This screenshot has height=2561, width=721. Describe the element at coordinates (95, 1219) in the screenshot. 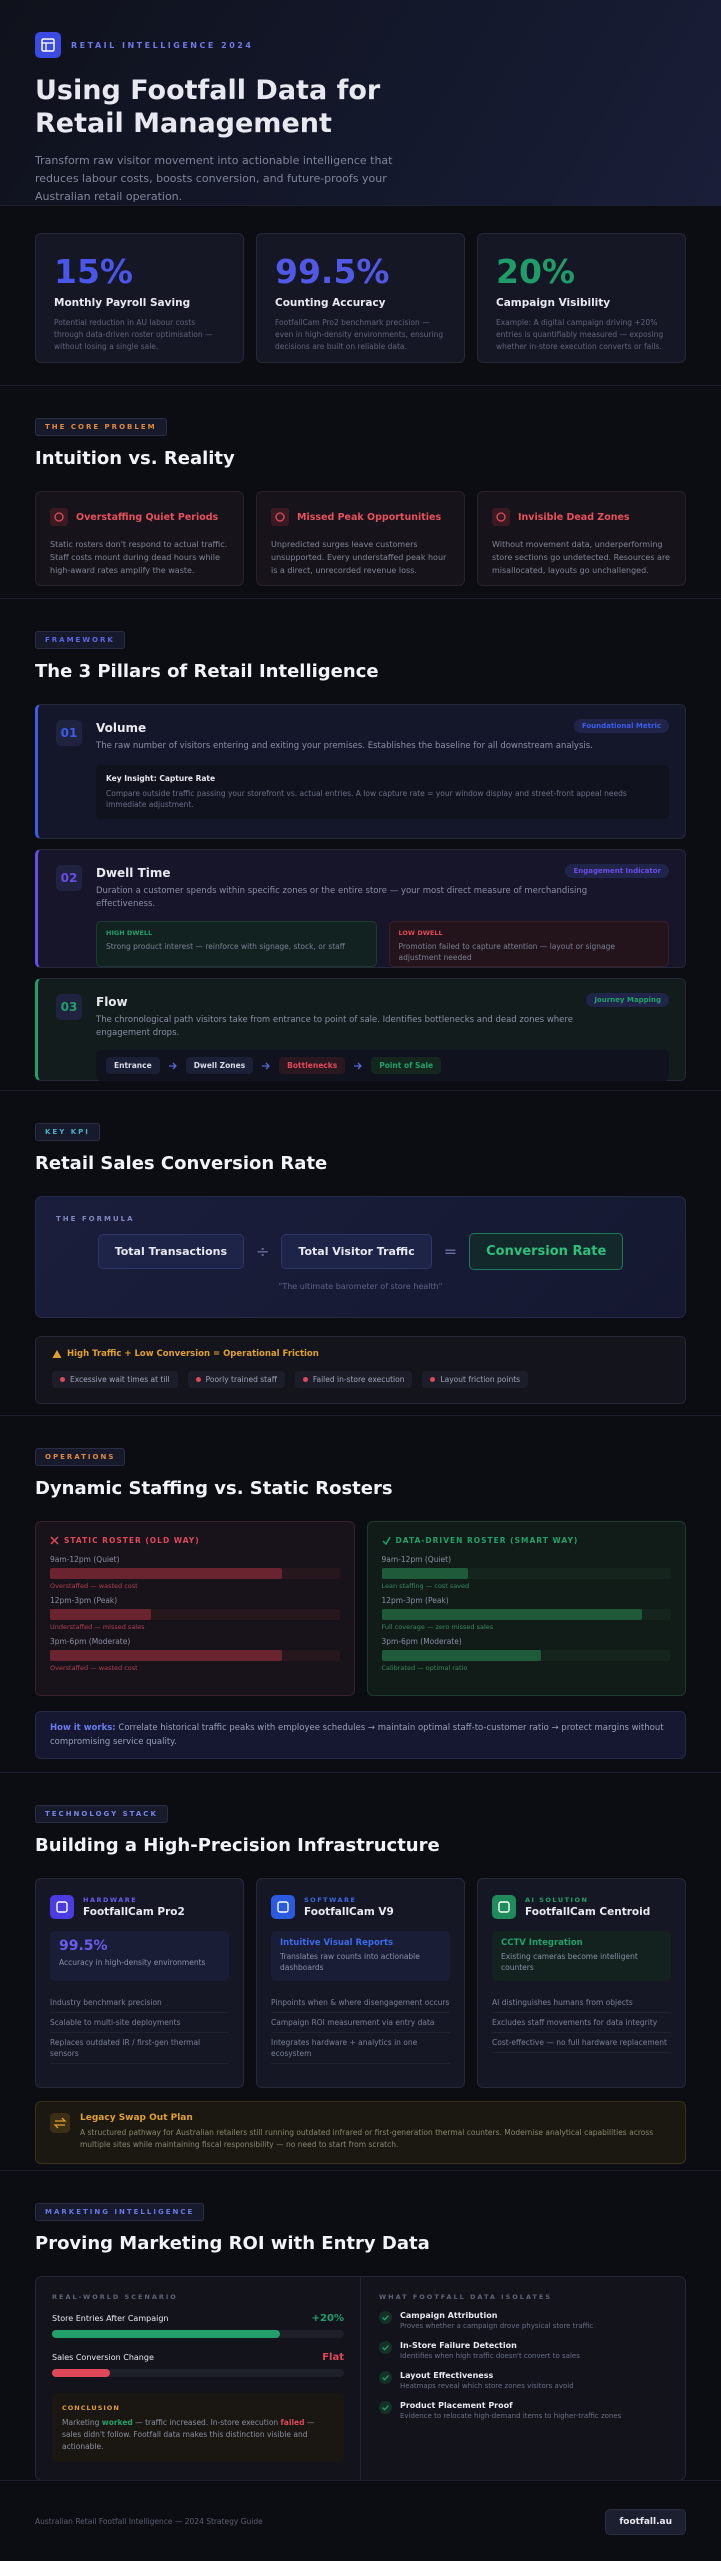

I see `formula-label: THE FORMULA` at that location.